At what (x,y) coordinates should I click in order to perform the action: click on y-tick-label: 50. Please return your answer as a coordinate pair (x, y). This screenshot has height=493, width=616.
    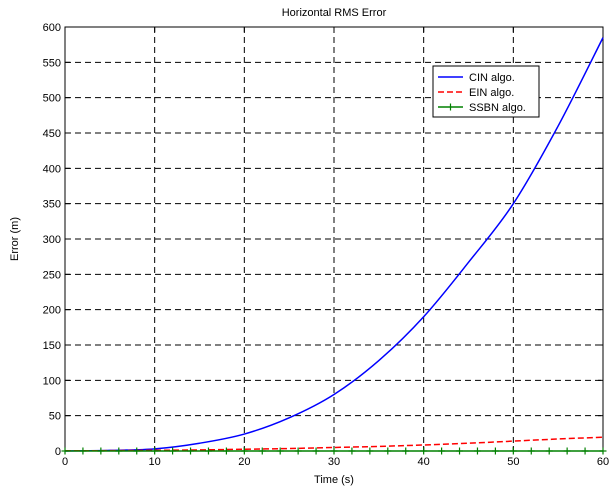
    Looking at the image, I should click on (55, 417).